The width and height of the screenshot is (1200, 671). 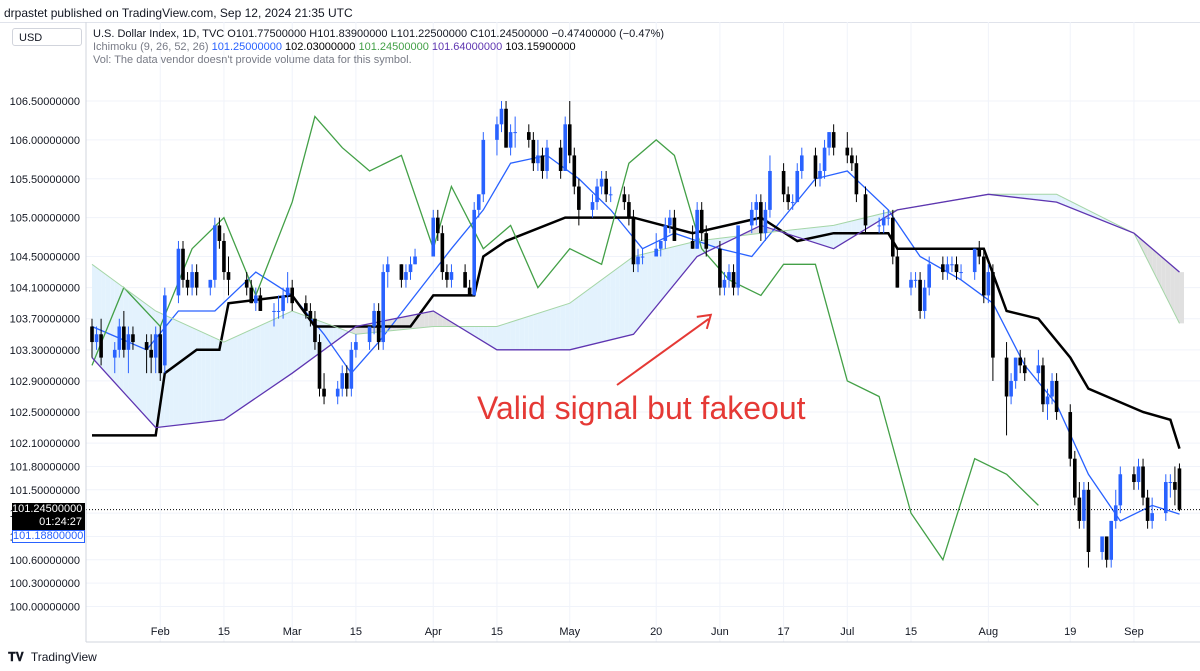 I want to click on time-tick-label: Jul, so click(x=847, y=632).